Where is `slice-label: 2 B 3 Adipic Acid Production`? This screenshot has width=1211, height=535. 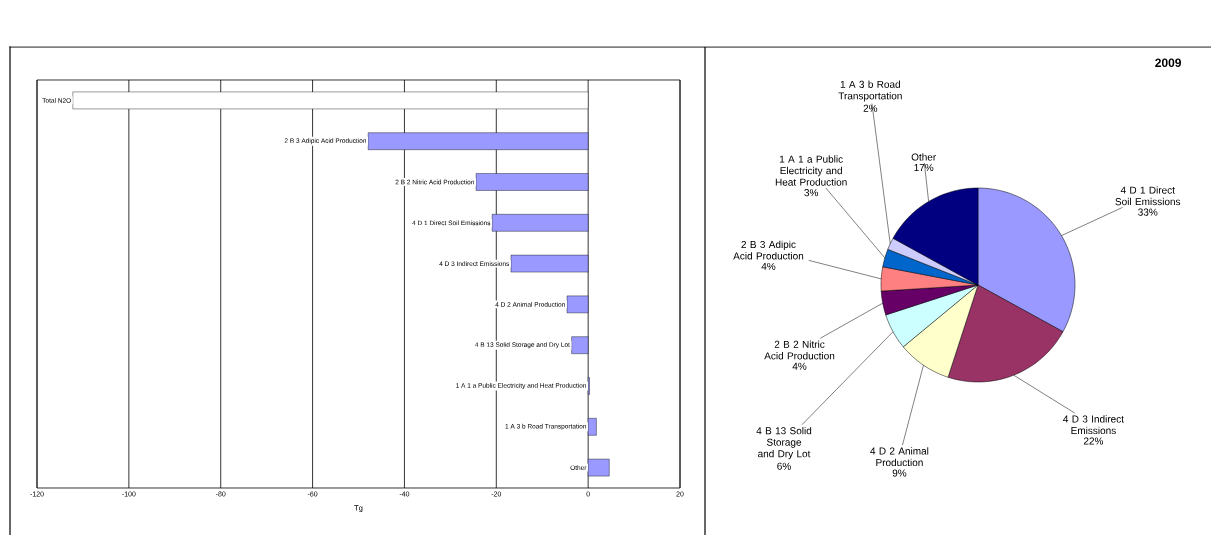
slice-label: 2 B 3 Adipic Acid Production is located at coordinates (768, 250).